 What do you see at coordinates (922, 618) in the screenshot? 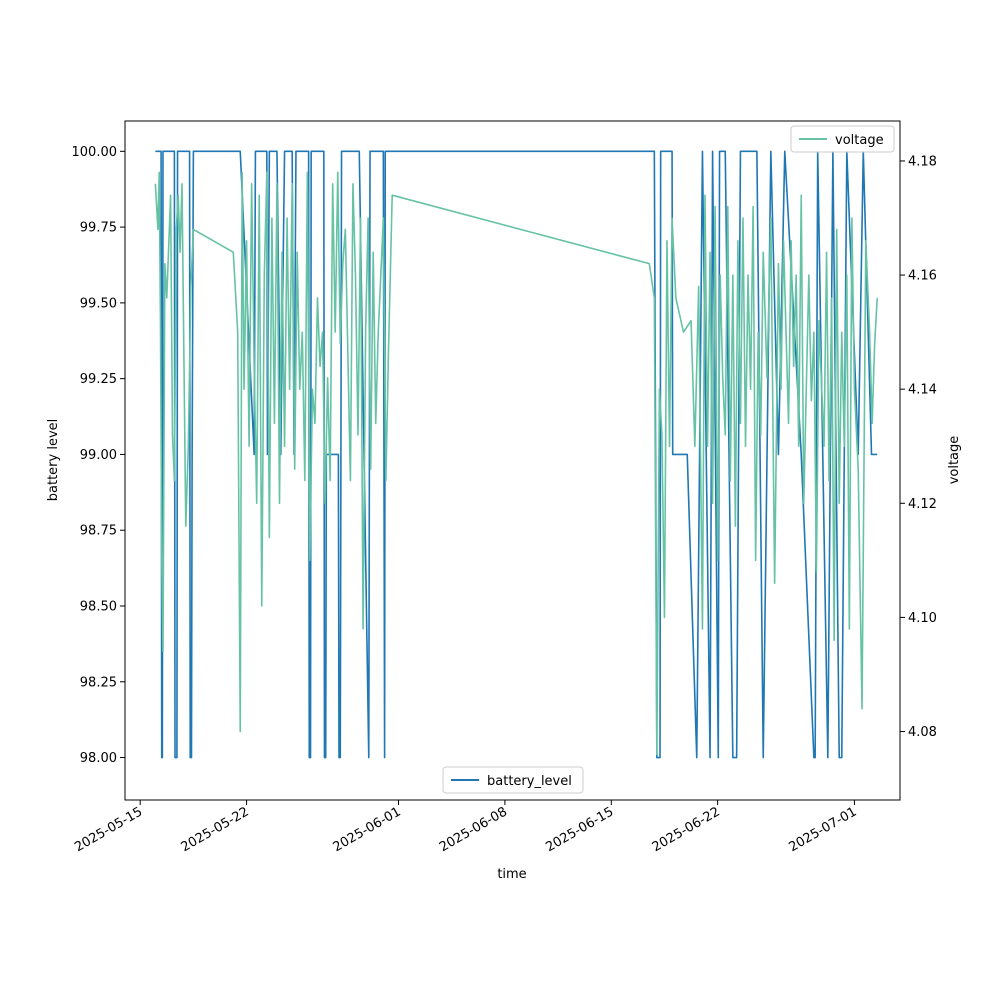
I see `y2-tick-label: 4.10` at bounding box center [922, 618].